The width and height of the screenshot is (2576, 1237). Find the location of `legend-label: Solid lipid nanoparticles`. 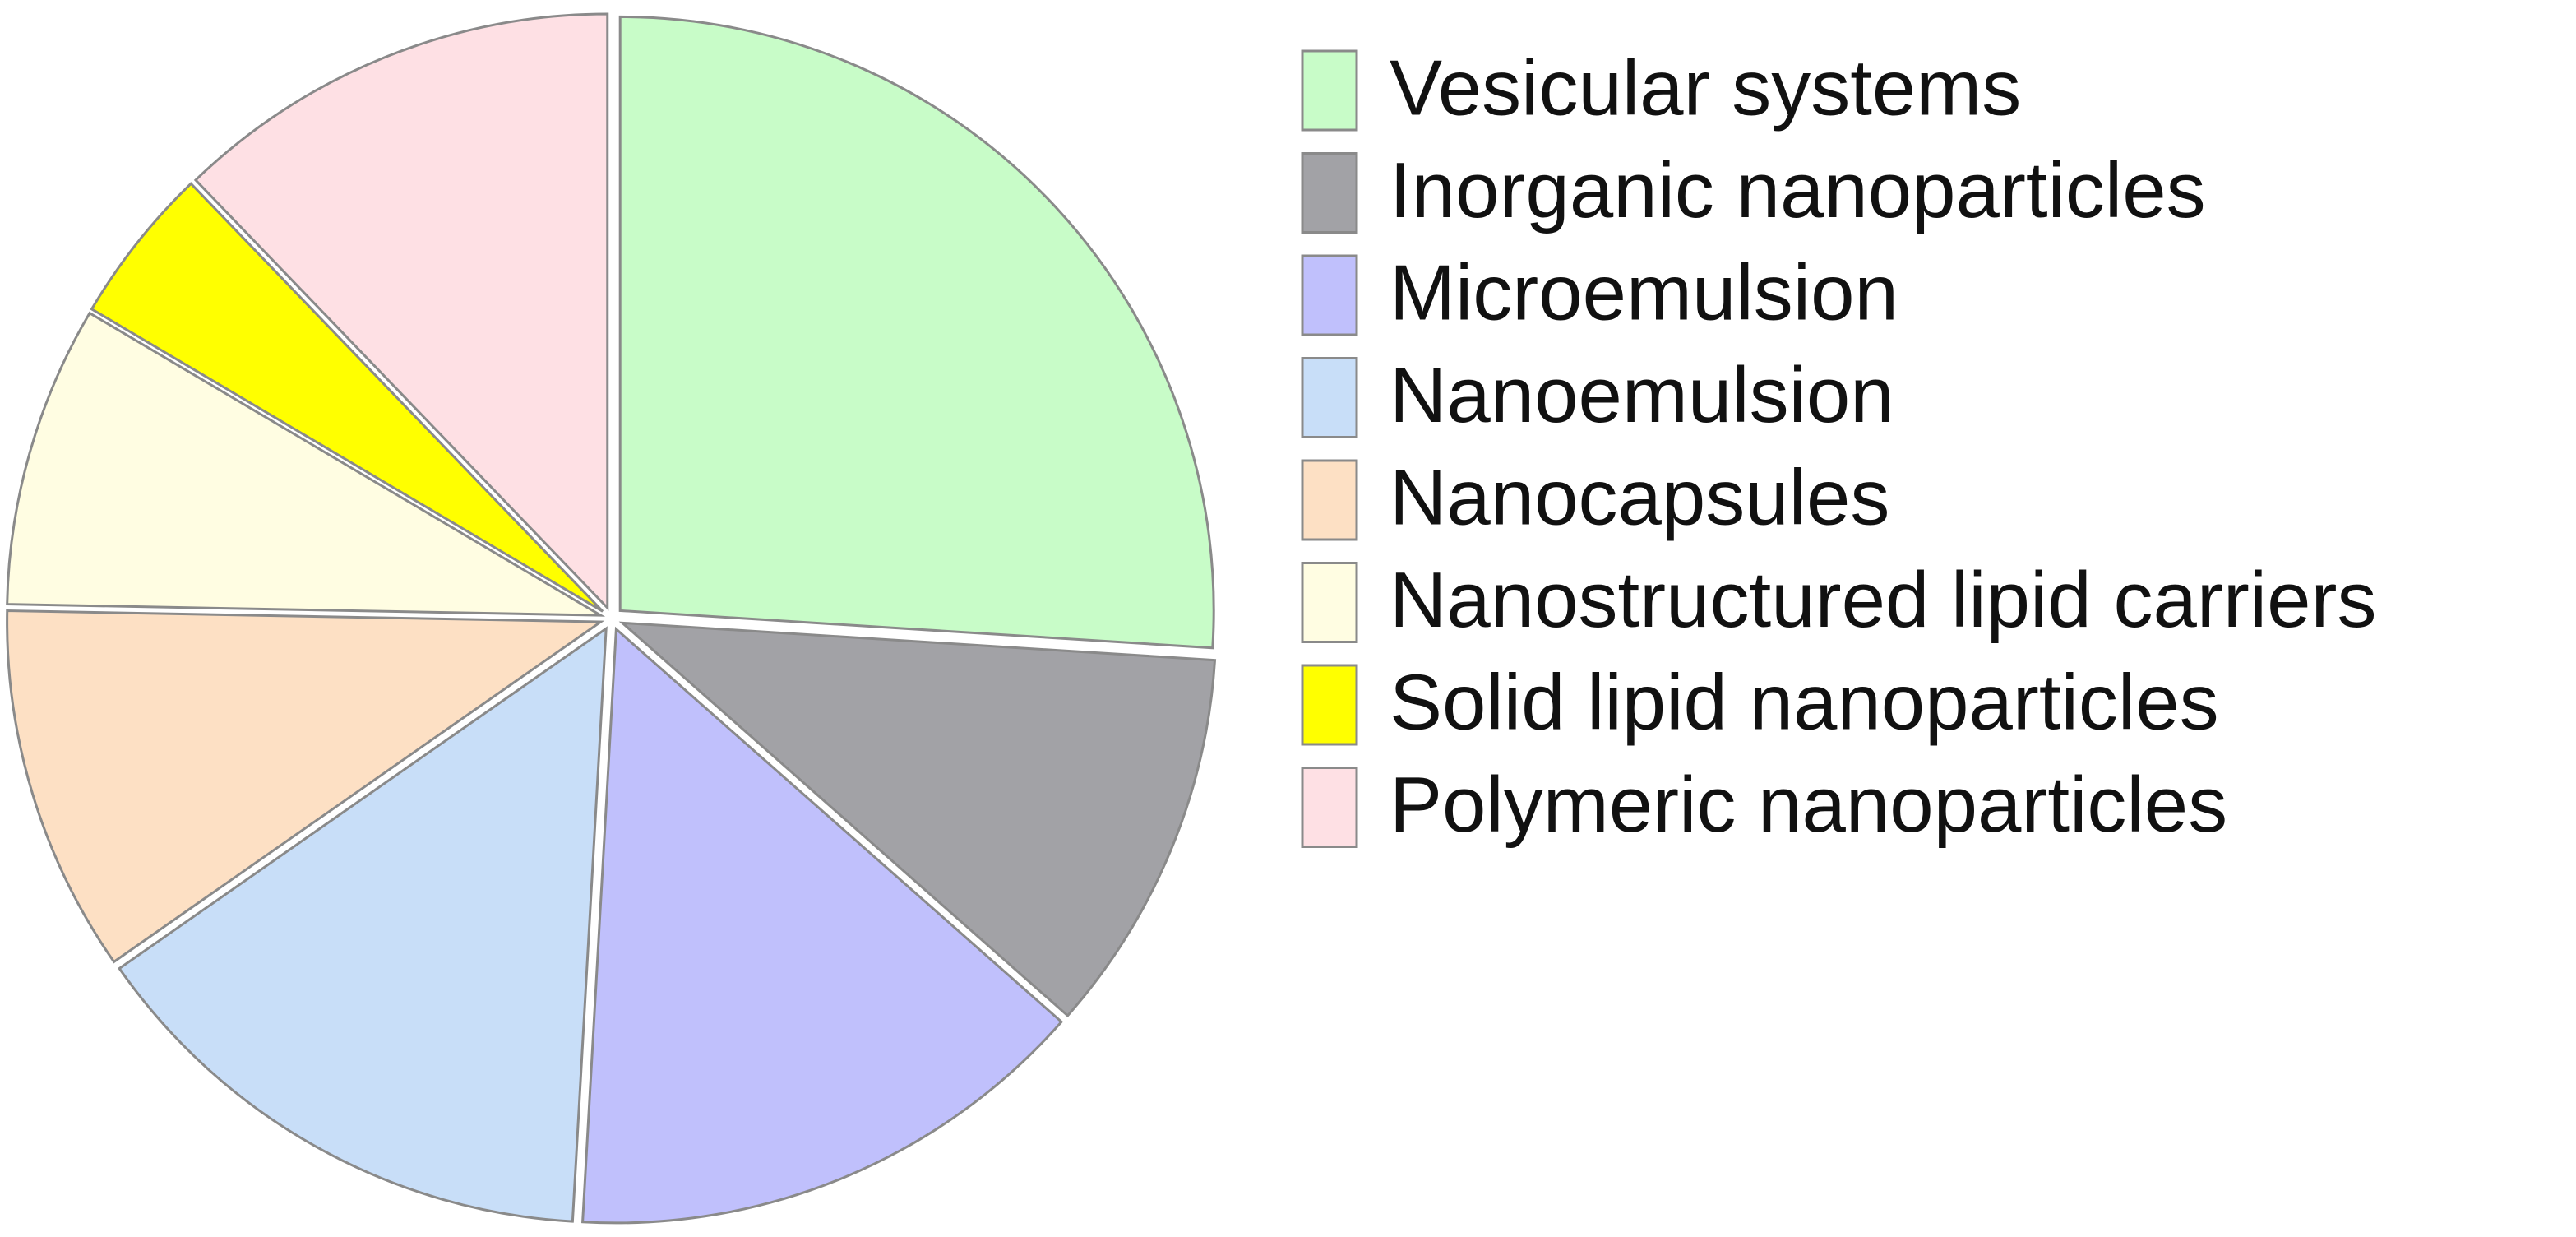

legend-label: Solid lipid nanoparticles is located at coordinates (1804, 702).